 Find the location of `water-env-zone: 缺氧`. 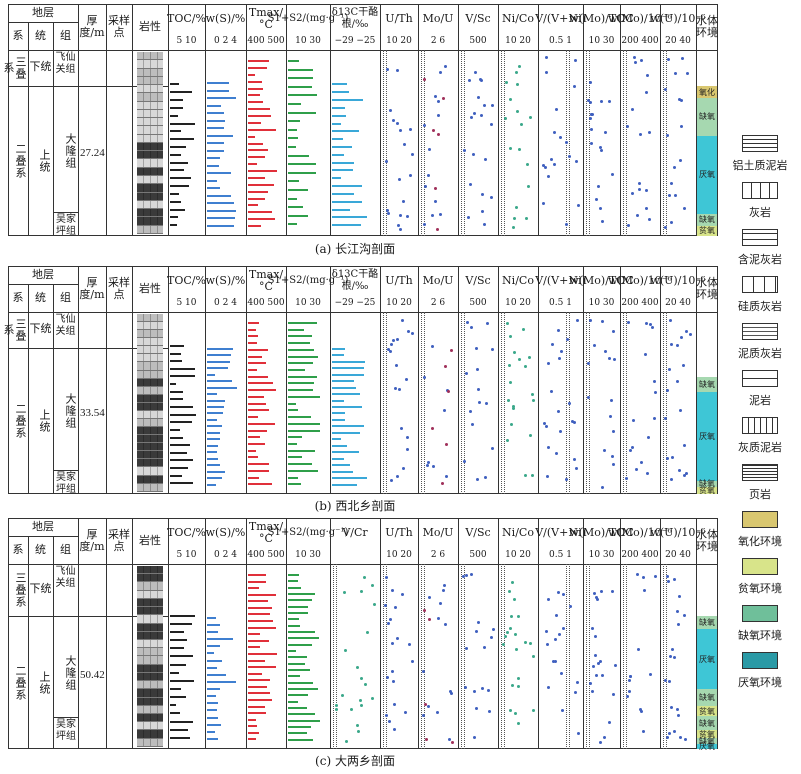

water-env-zone: 缺氧 is located at coordinates (707, 723).